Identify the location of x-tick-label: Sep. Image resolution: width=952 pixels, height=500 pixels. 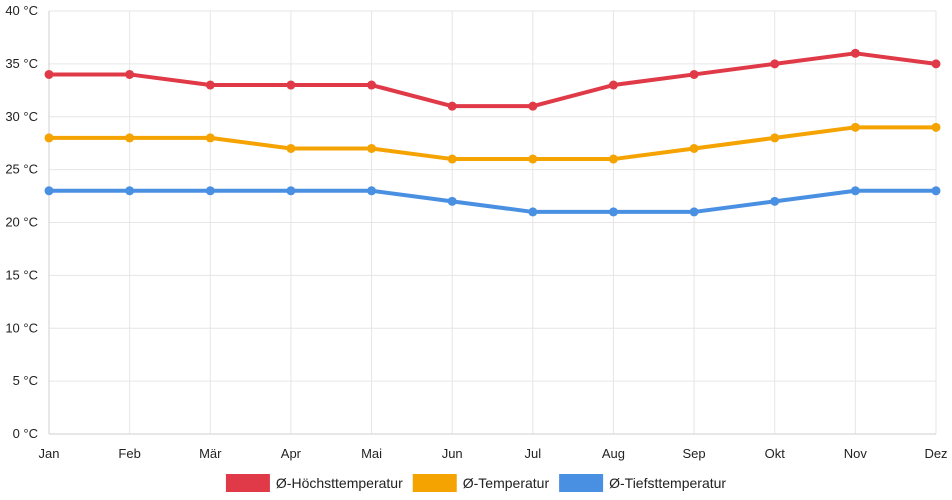
(694, 453).